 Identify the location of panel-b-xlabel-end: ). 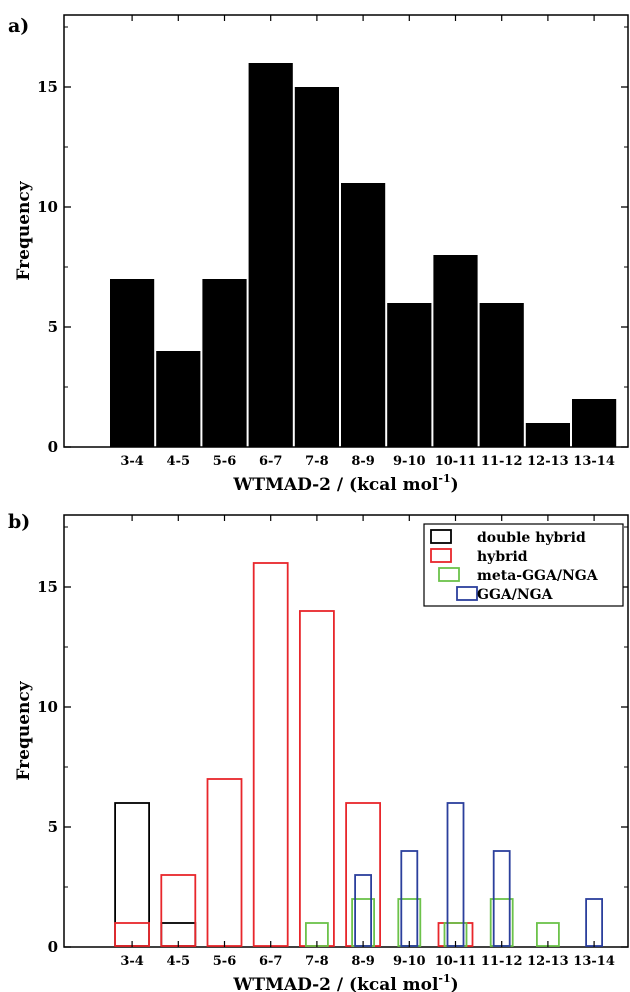
(455, 983).